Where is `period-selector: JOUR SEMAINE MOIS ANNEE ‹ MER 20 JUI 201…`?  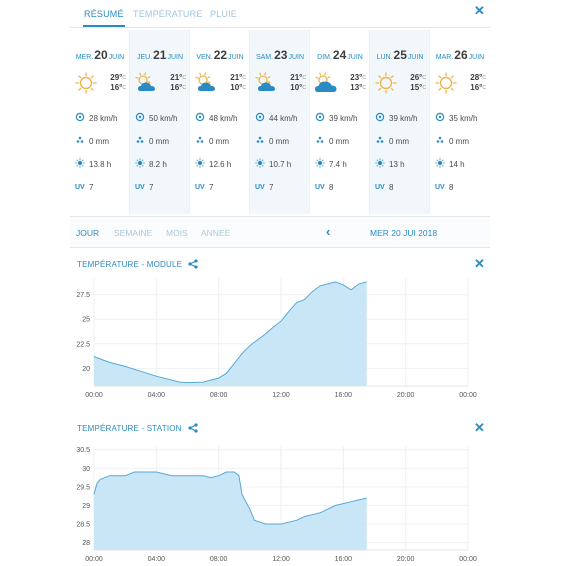
period-selector: JOUR SEMAINE MOIS ANNEE ‹ MER 20 JUI 201… is located at coordinates (280, 232).